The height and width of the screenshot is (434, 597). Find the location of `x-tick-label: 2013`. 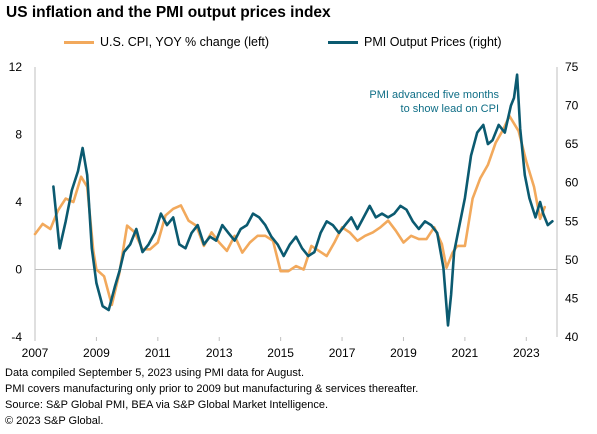

x-tick-label: 2013 is located at coordinates (219, 353).